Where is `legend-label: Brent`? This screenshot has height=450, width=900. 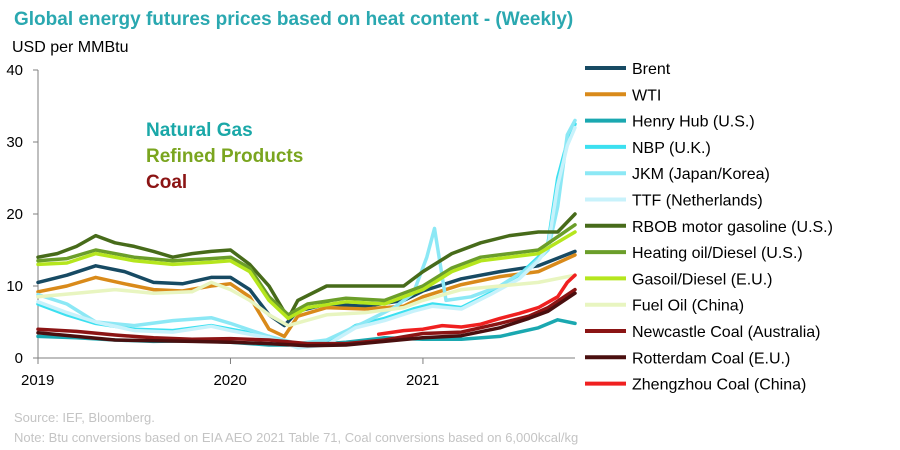 legend-label: Brent is located at coordinates (651, 69).